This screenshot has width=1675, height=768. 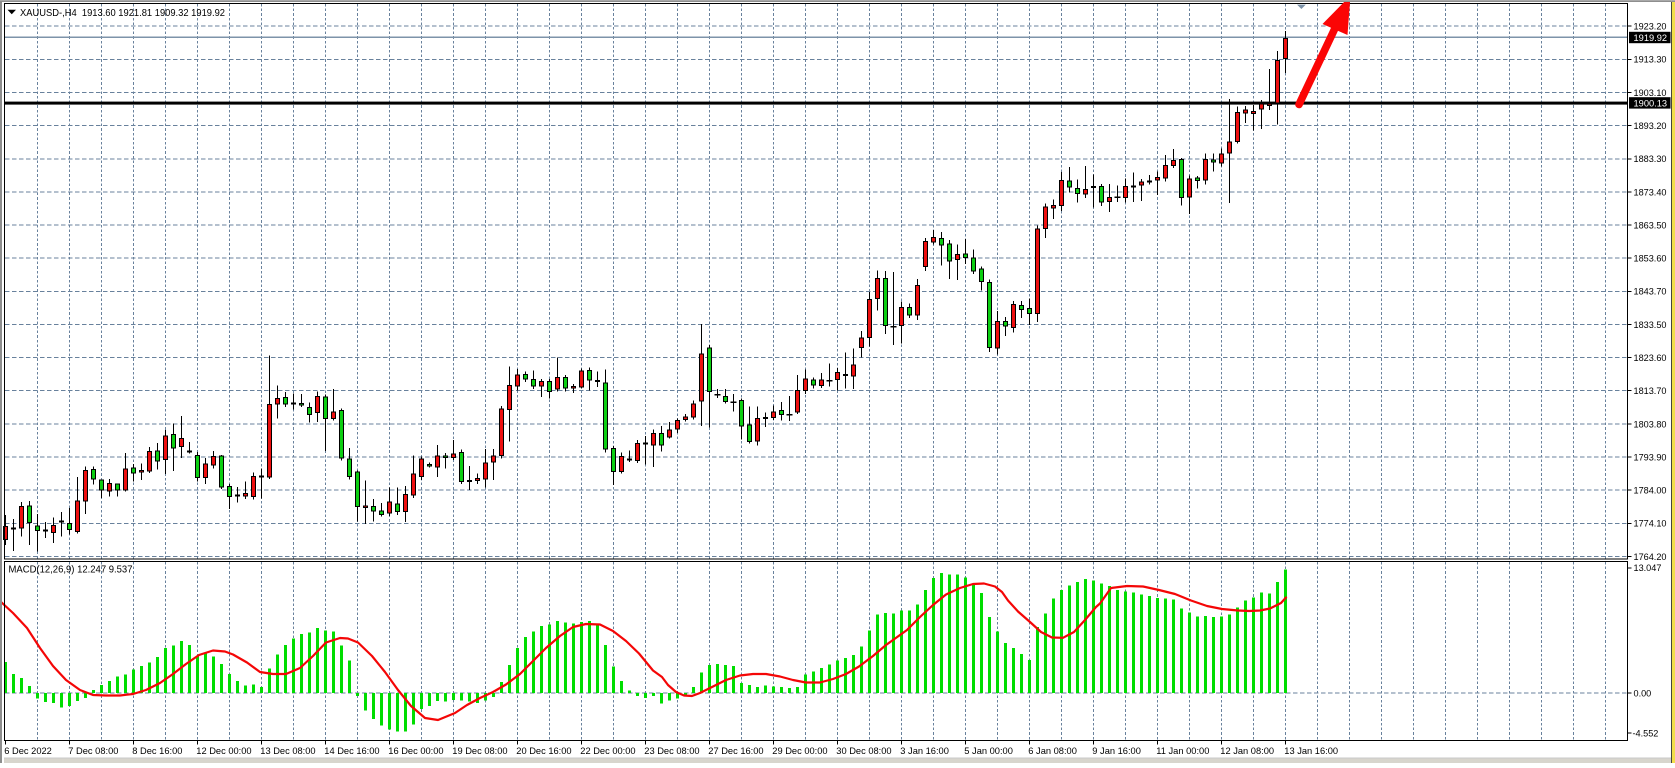 I want to click on svg-text: 5 Jan 00:00, so click(x=988, y=751).